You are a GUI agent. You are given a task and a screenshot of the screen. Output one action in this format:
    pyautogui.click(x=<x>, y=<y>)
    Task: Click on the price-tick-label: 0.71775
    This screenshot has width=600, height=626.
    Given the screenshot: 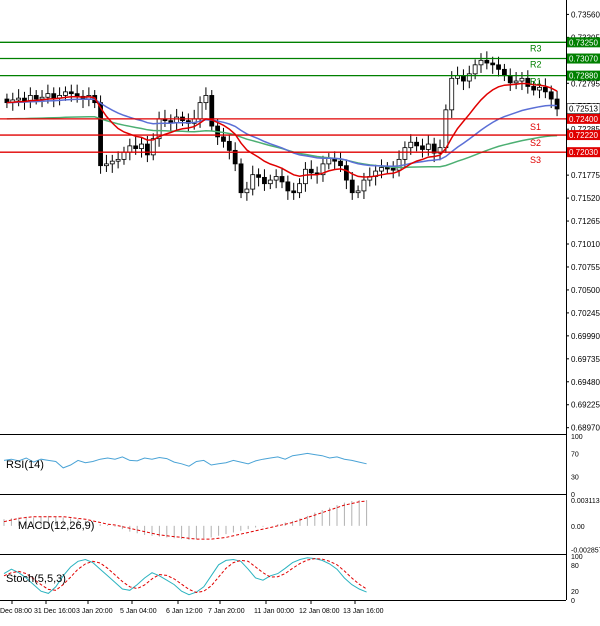 What is the action you would take?
    pyautogui.click(x=585, y=175)
    